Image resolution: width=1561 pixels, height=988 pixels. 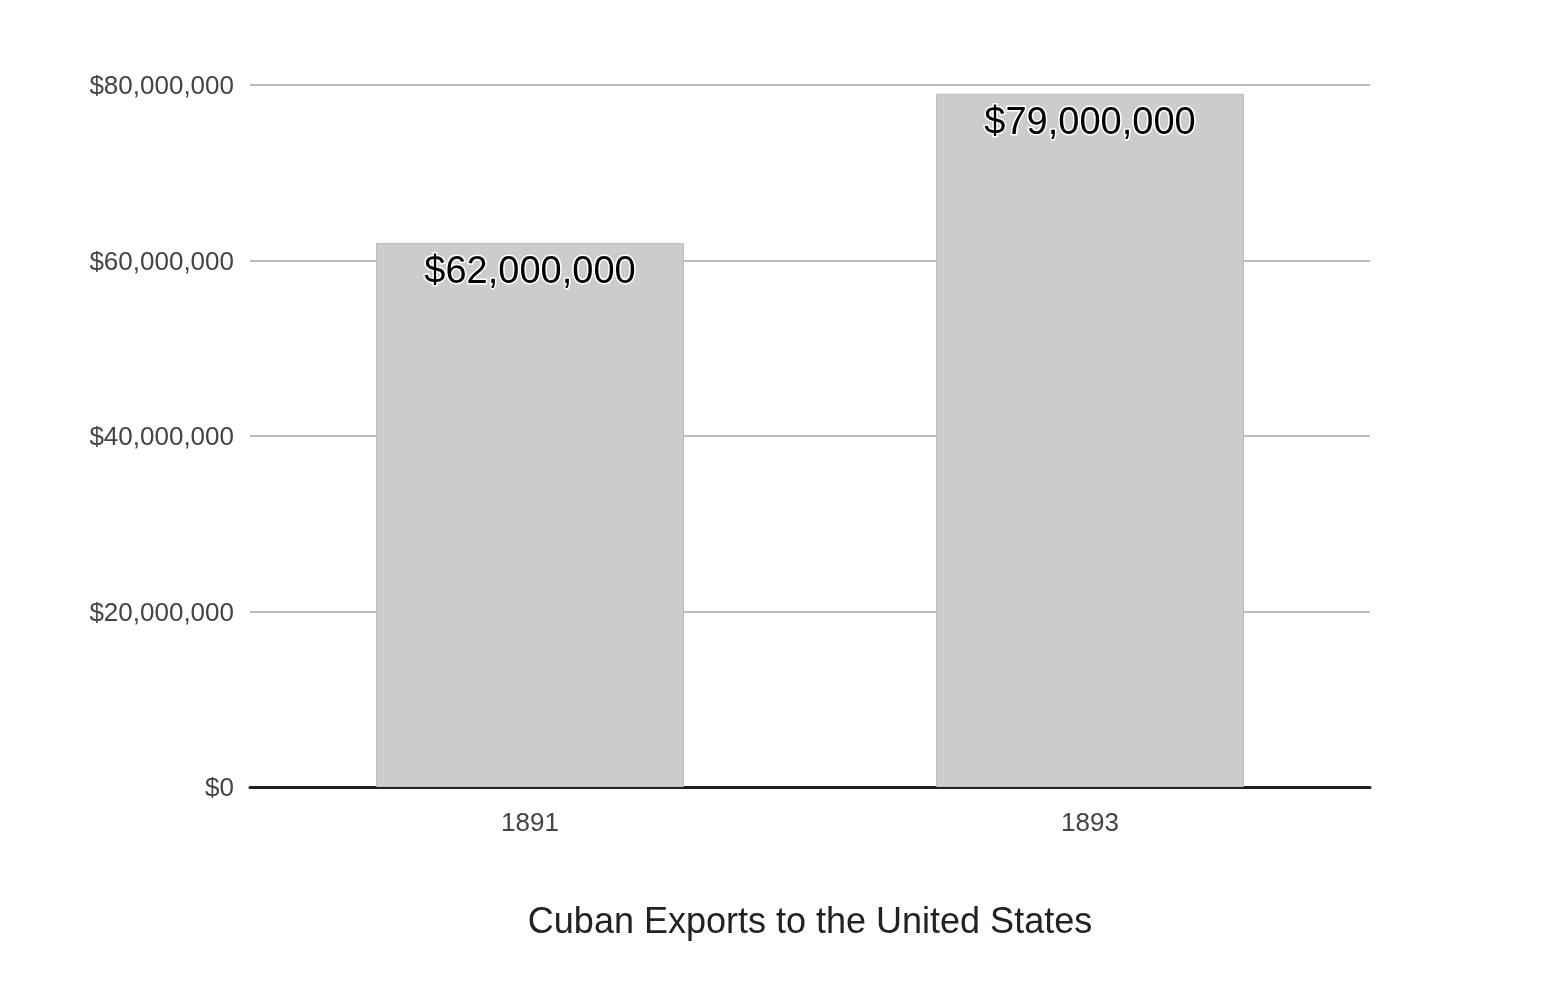 I want to click on y-tick-label: $20,000,000, so click(x=161, y=611).